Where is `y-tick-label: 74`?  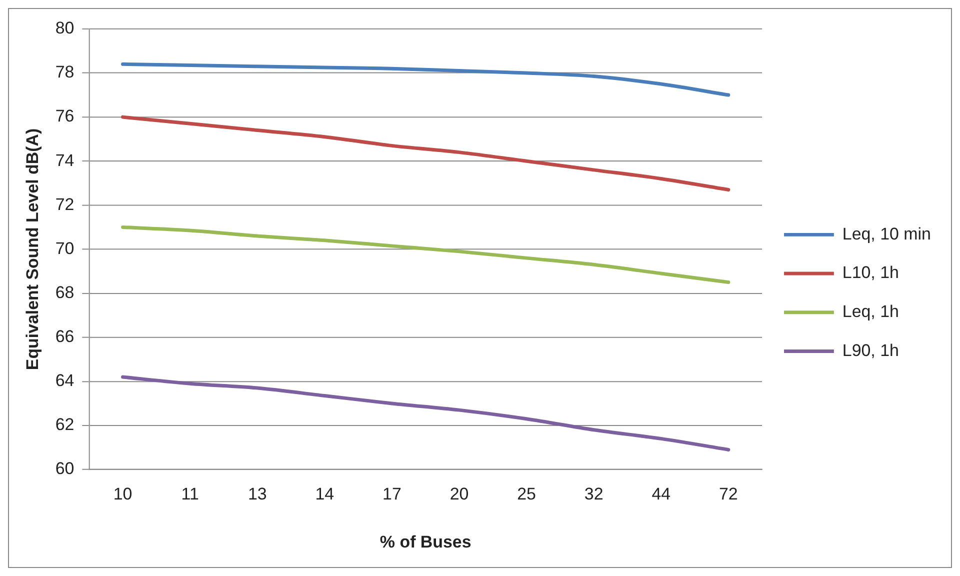 y-tick-label: 74 is located at coordinates (64, 160).